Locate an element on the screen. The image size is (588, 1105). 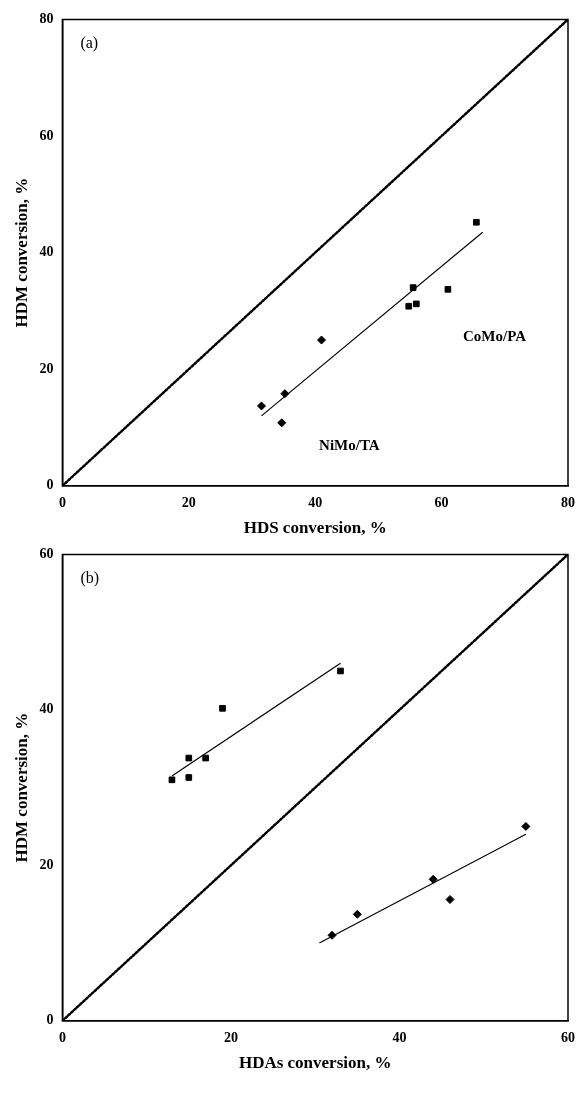
text: NiMo/TA is located at coordinates (349, 444).